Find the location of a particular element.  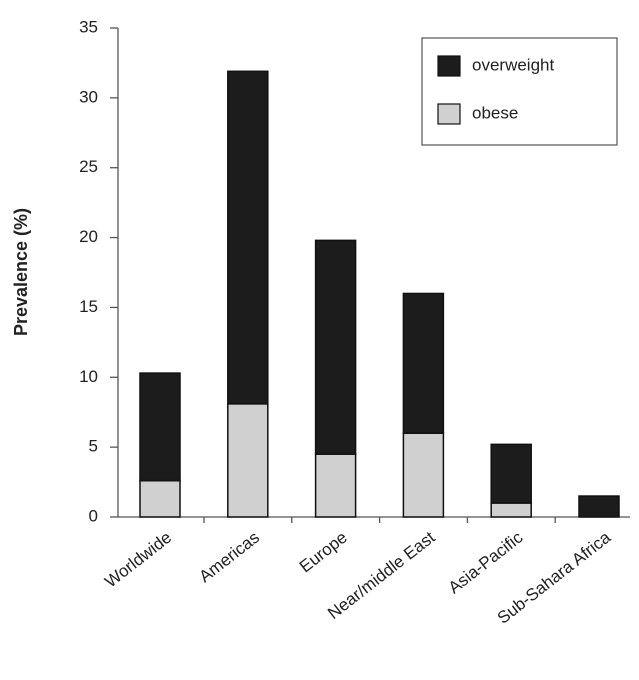

y-tick-label: 20 is located at coordinates (88, 236).